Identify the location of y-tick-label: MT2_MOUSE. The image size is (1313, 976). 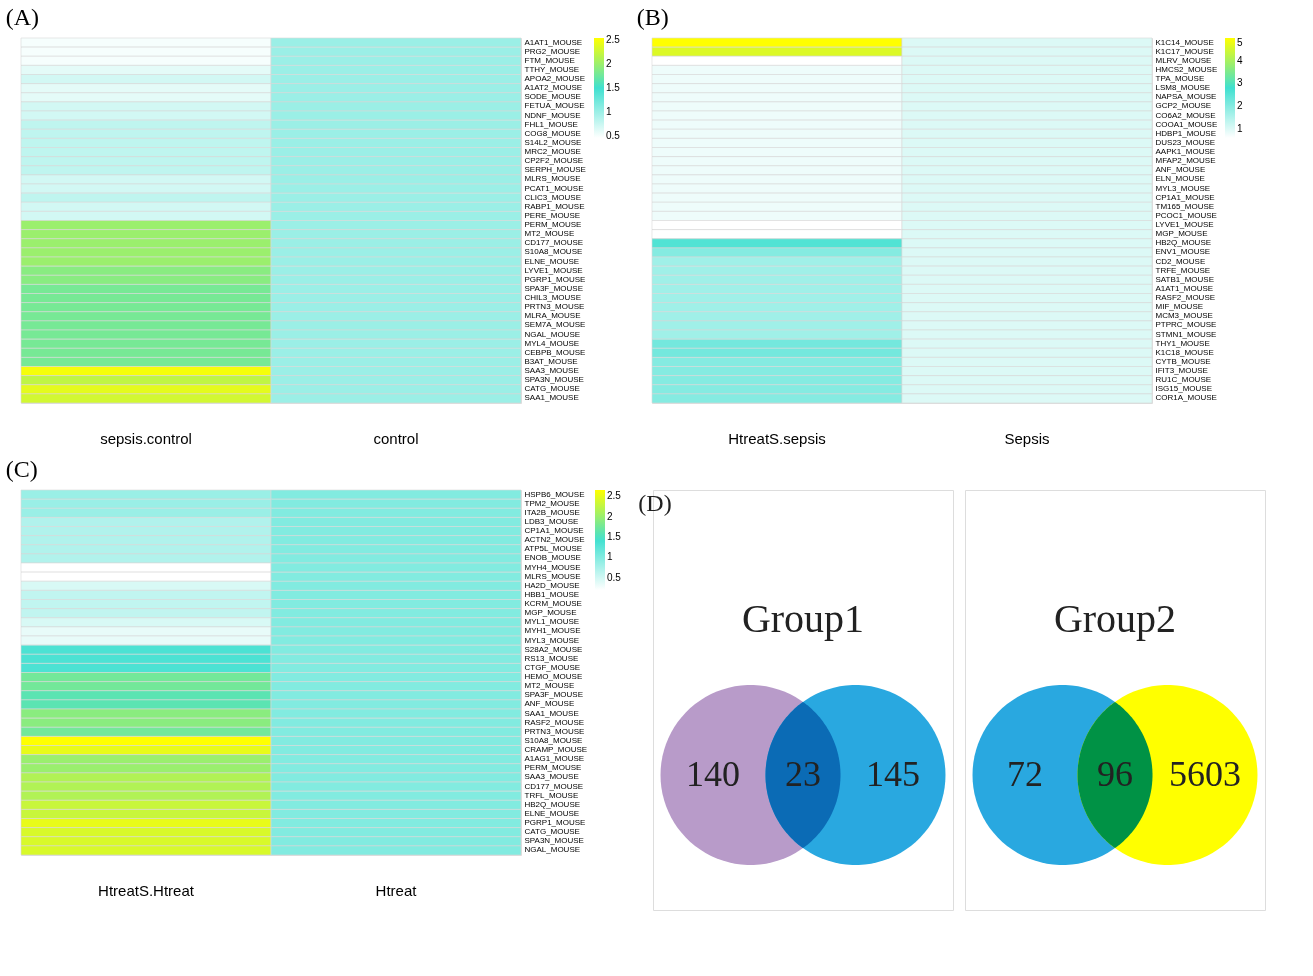
(549, 686).